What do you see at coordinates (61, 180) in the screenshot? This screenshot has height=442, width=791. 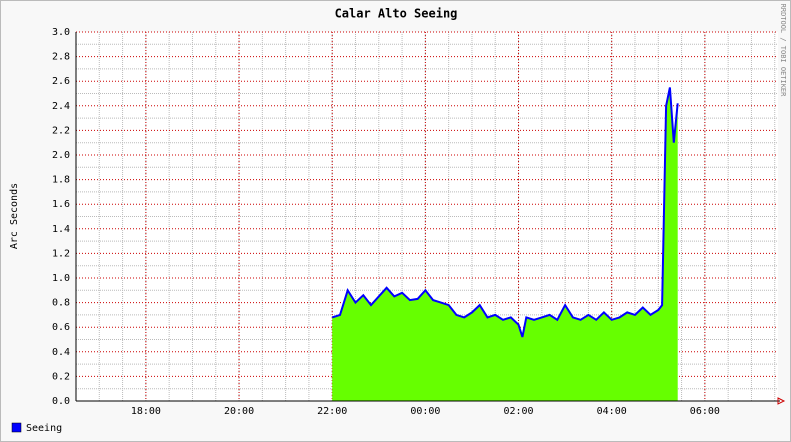 I see `y-tick-label: 1.8` at bounding box center [61, 180].